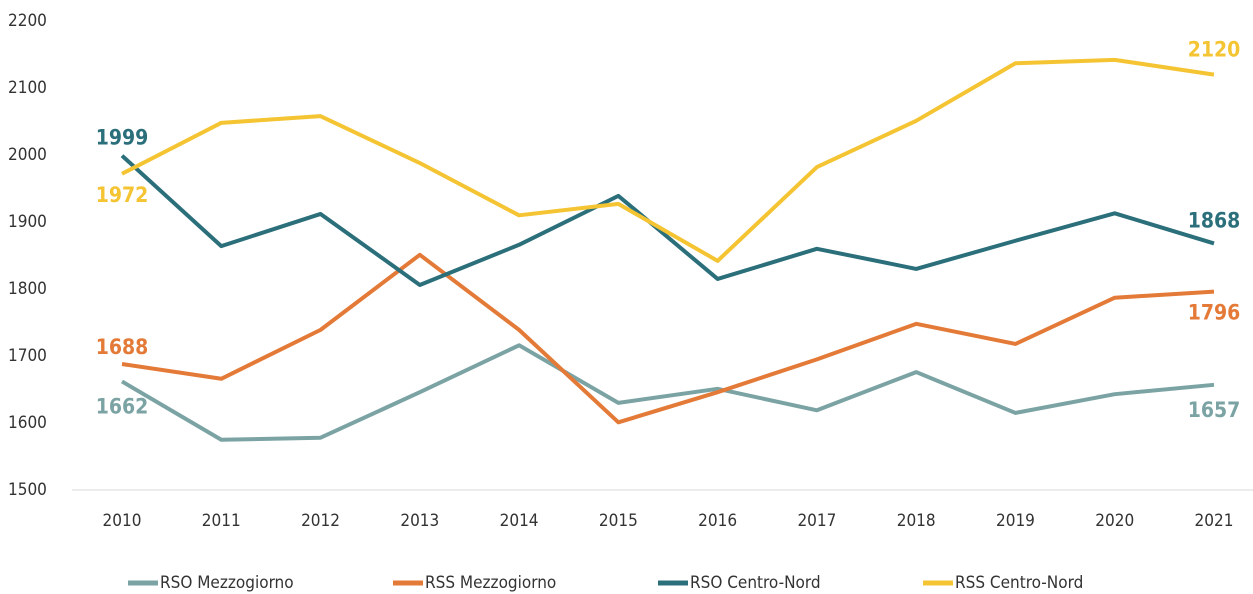 This screenshot has height=594, width=1253. What do you see at coordinates (27, 356) in the screenshot?
I see `y-tick-label: 1700` at bounding box center [27, 356].